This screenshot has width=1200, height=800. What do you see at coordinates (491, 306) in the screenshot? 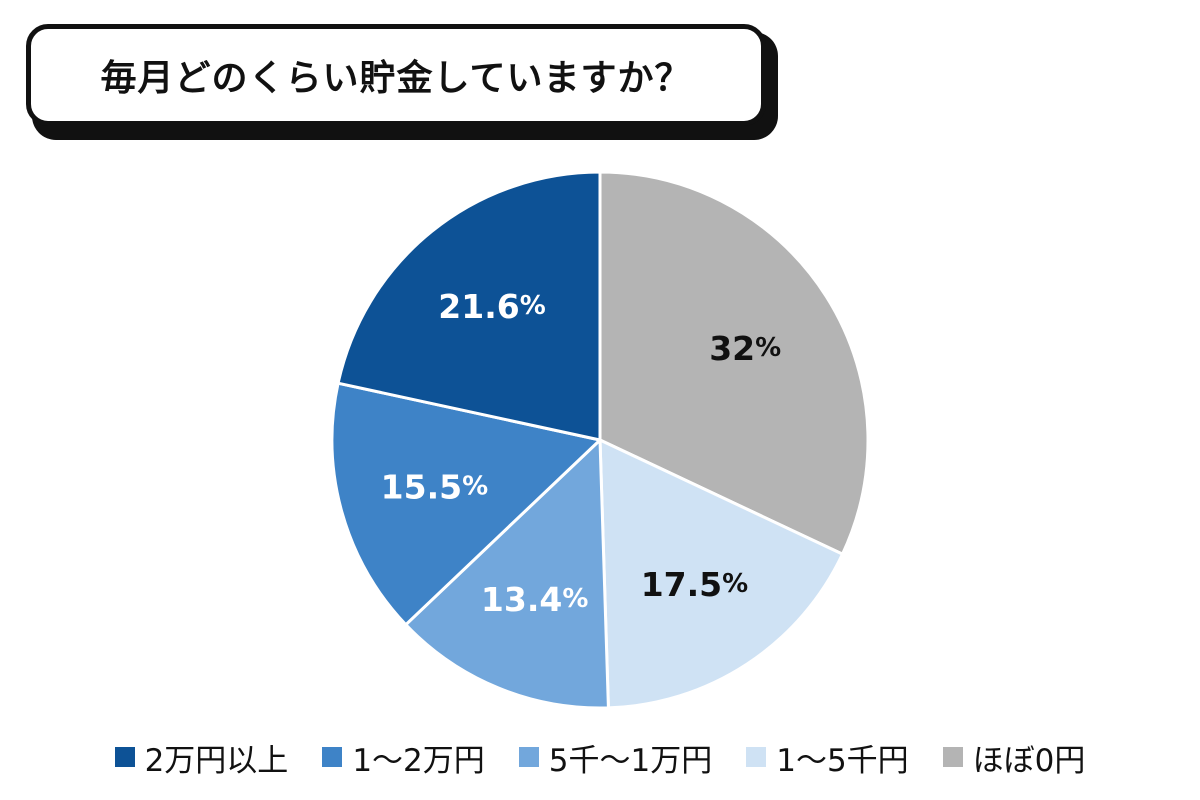
I see `slice-value-label-5: 21.6%` at bounding box center [491, 306].